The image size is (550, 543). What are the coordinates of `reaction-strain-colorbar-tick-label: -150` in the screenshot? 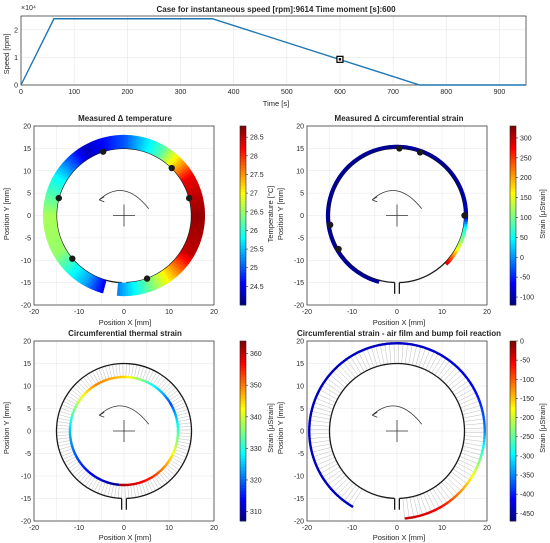 It's located at (527, 399).